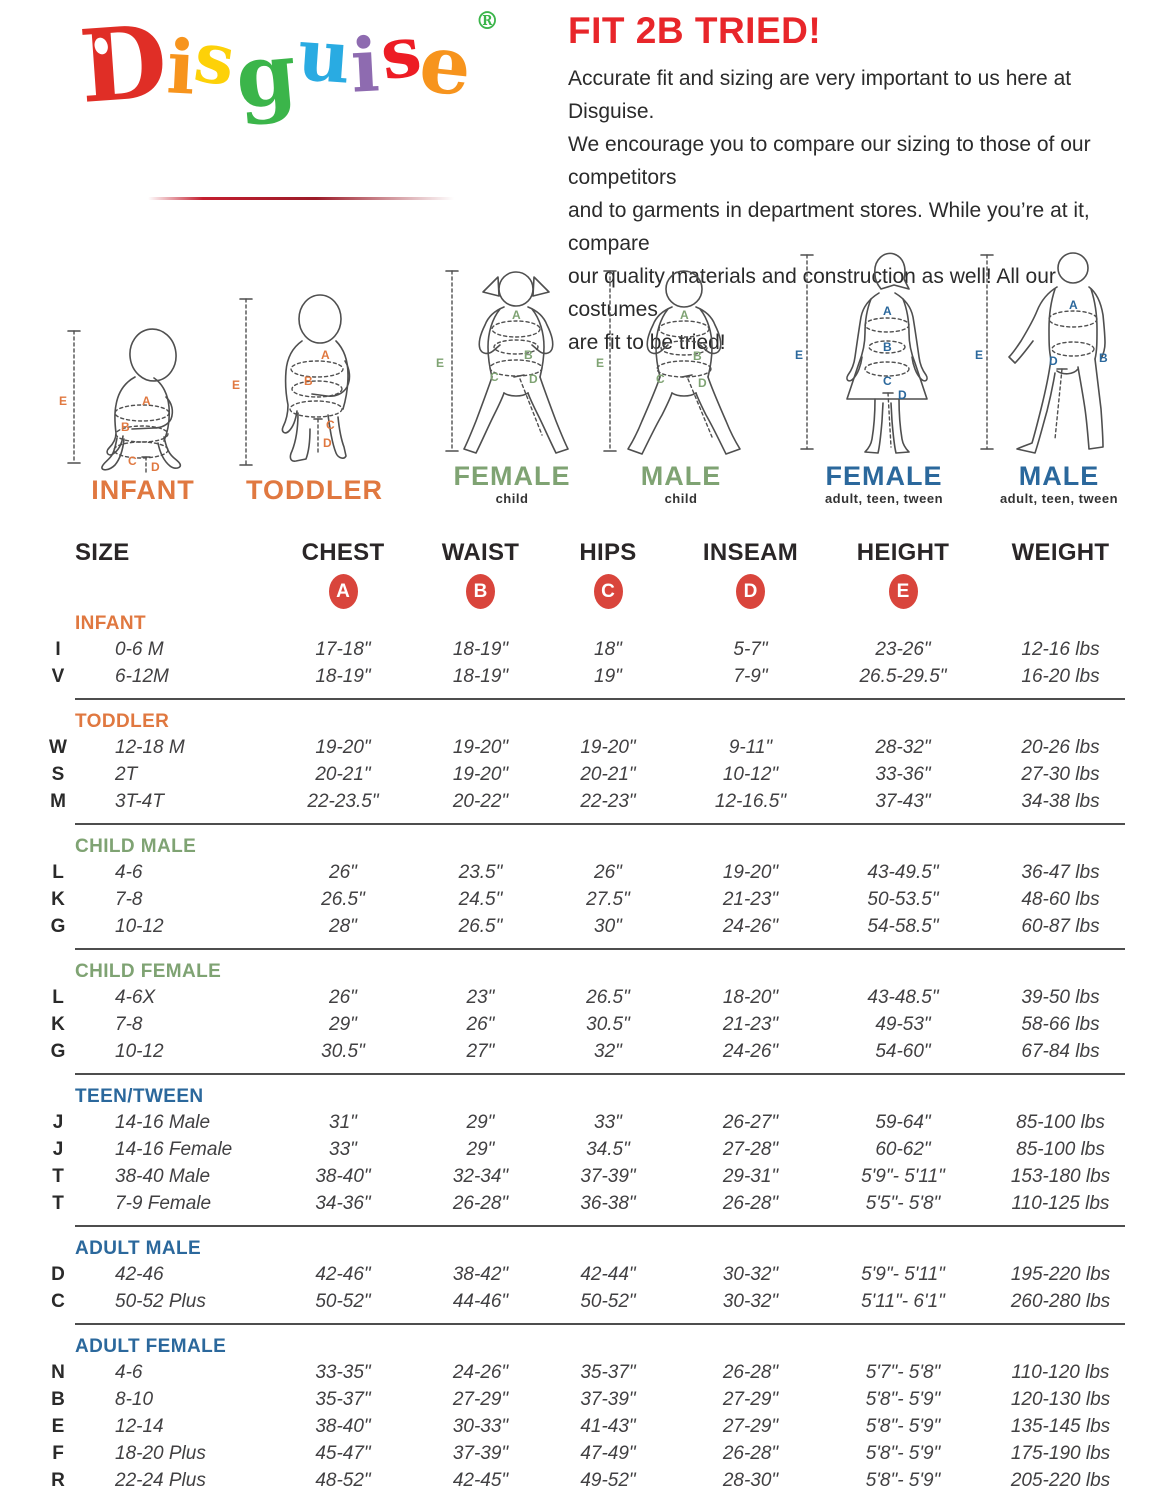 The width and height of the screenshot is (1159, 1500). I want to click on row-value: 20-21", so click(608, 774).